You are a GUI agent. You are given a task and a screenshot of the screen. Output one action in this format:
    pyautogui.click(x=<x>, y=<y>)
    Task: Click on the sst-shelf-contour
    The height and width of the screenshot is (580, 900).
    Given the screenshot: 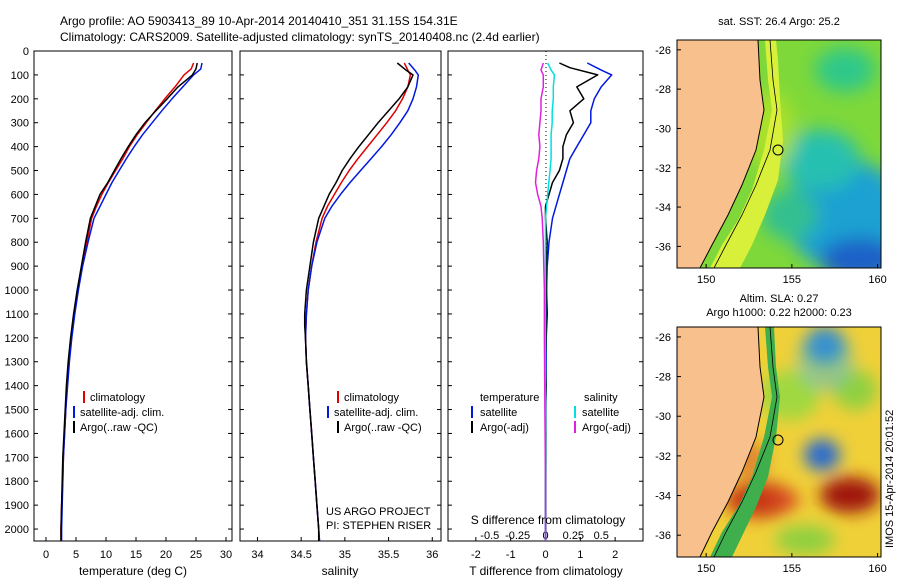 What is the action you would take?
    pyautogui.click(x=745, y=154)
    